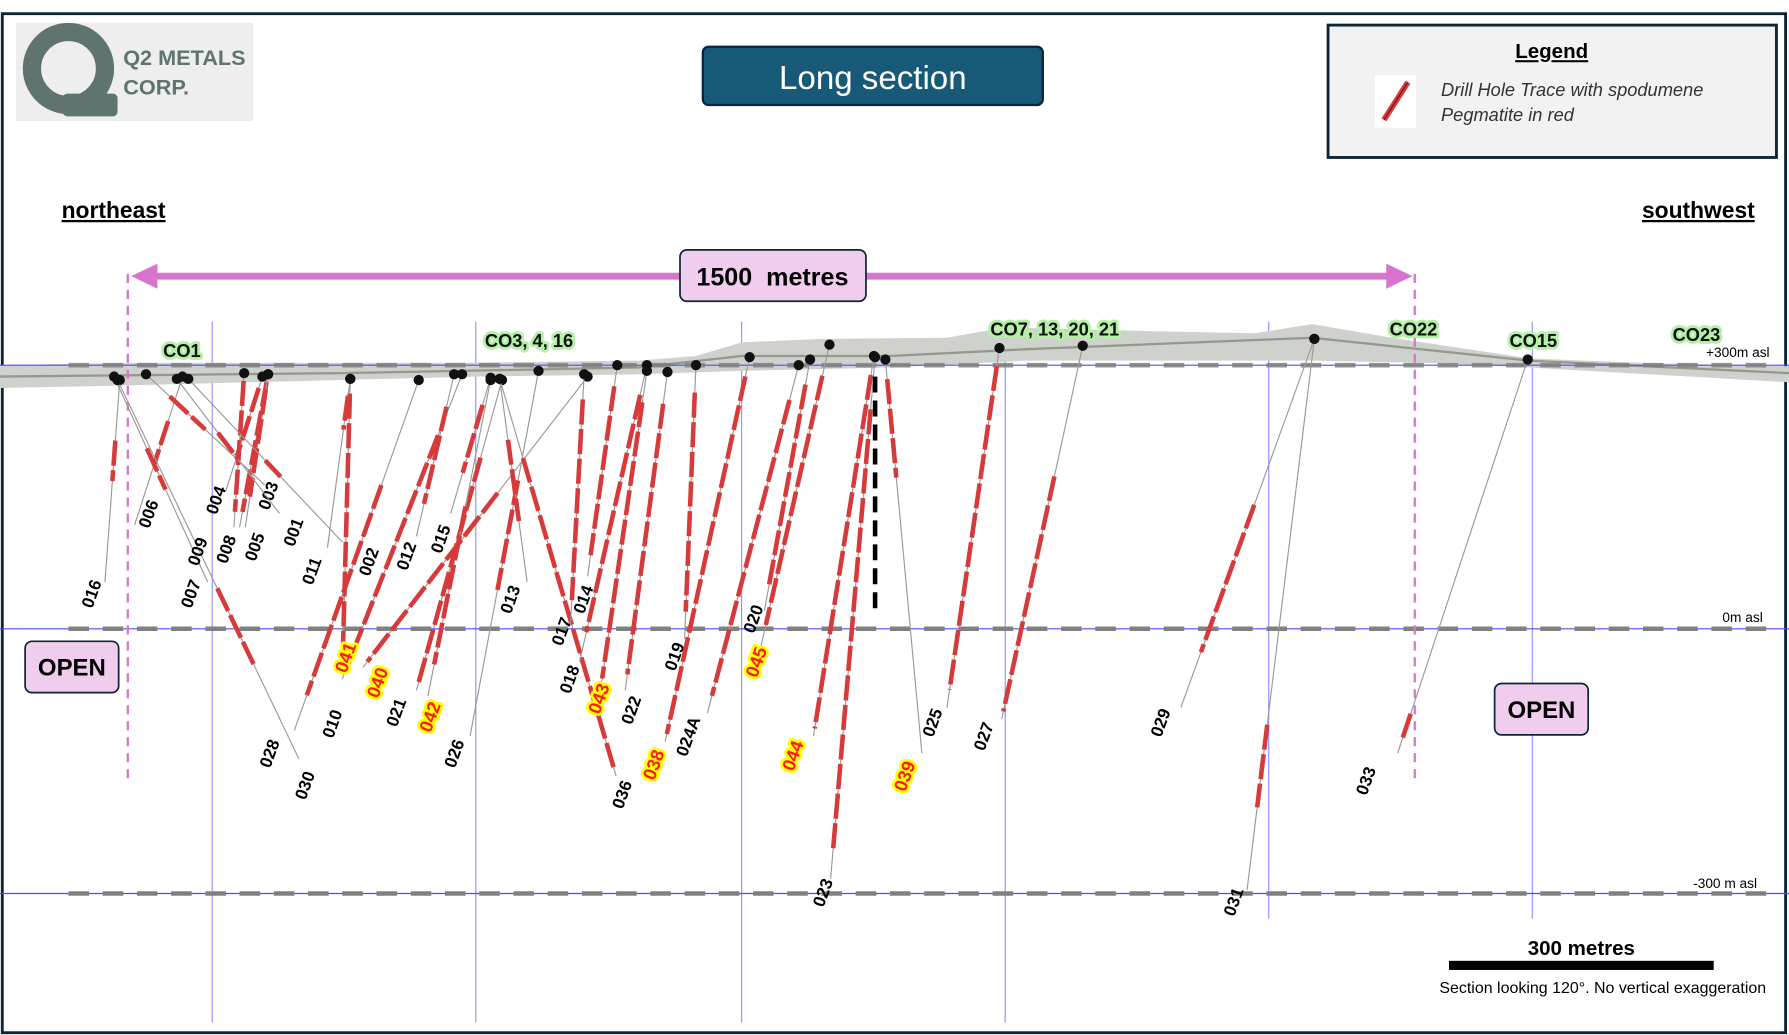 This screenshot has height=1035, width=1789. Describe the element at coordinates (1581, 948) in the screenshot. I see `scale-label: 300 metres` at that location.